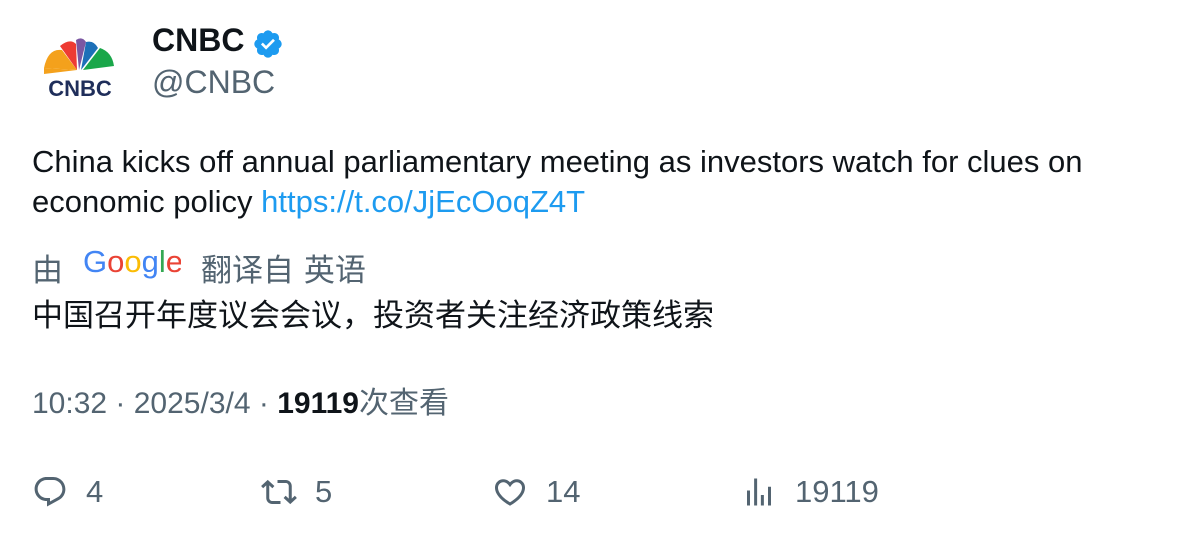 The width and height of the screenshot is (1196, 538). What do you see at coordinates (70, 403) in the screenshot?
I see `tweet-time: 10:32` at bounding box center [70, 403].